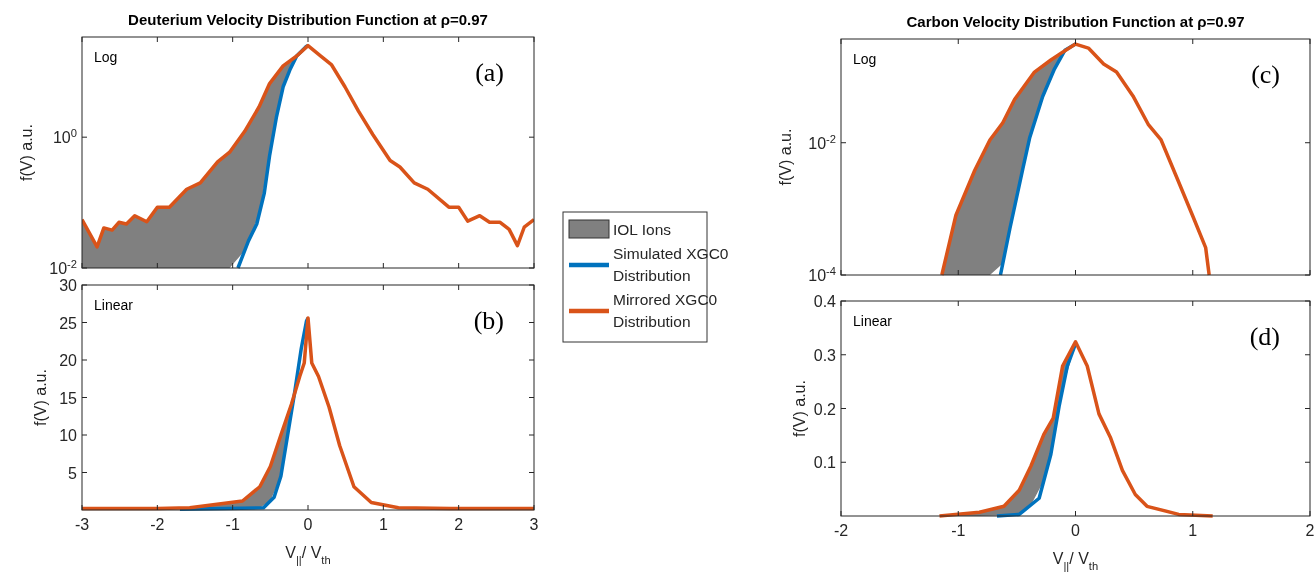 This screenshot has height=579, width=1315. Describe the element at coordinates (825, 301) in the screenshot. I see `y-tick-label: 0.4` at that location.